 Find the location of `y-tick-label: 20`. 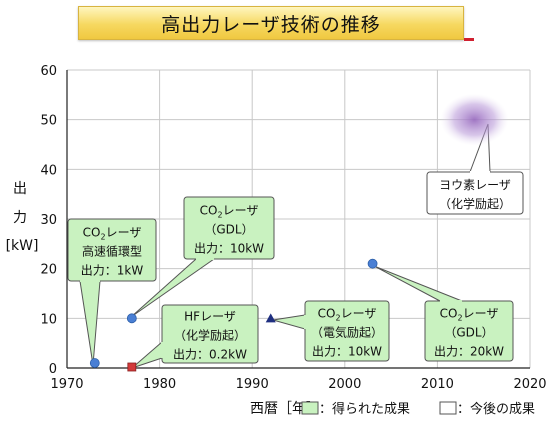

y-tick-label: 20 is located at coordinates (48, 270).